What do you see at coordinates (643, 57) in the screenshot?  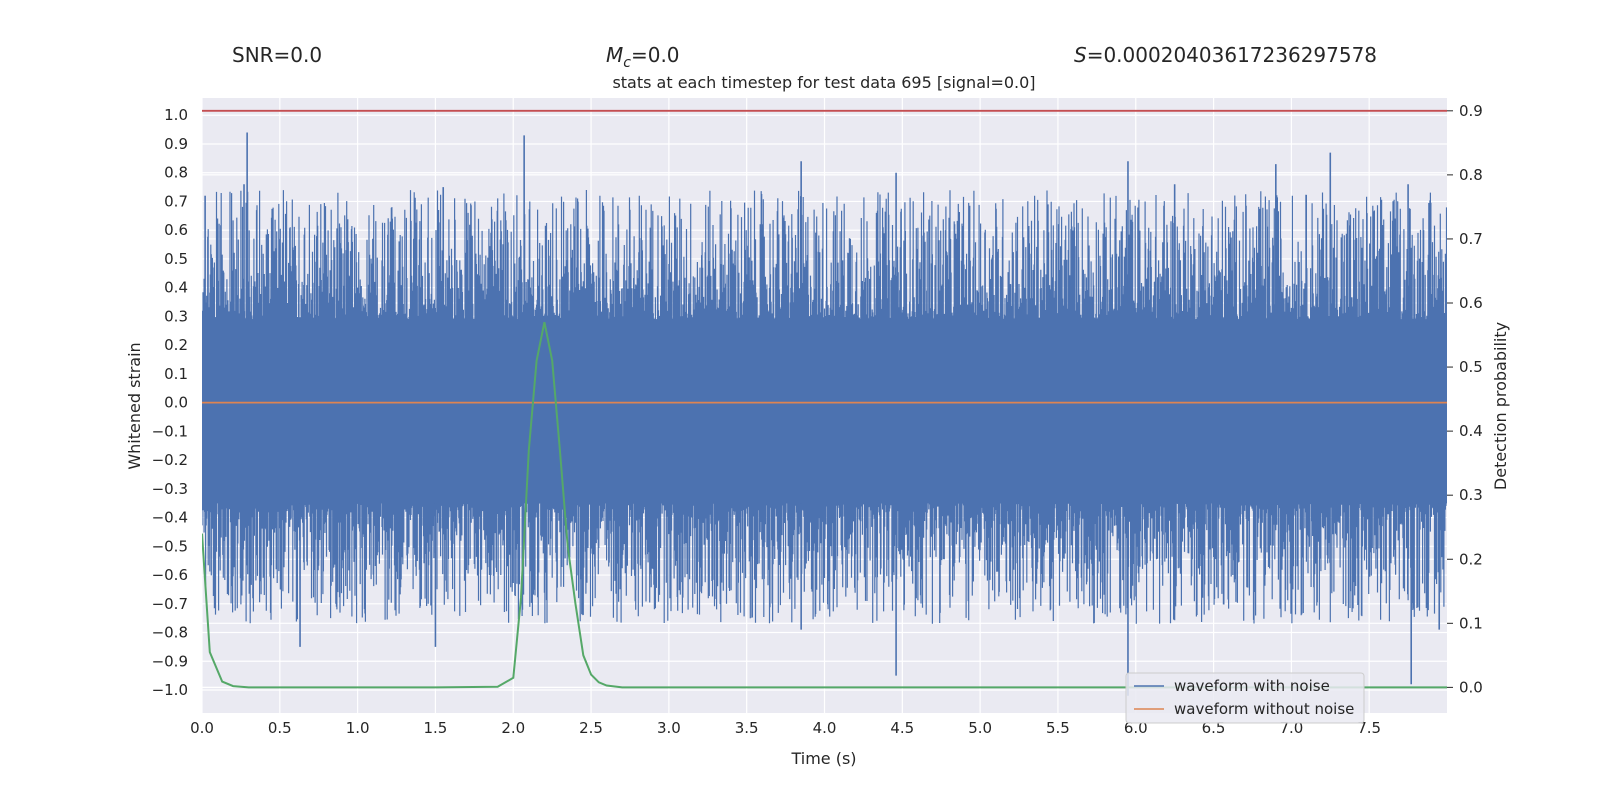 I see `chirp-mass-stat: Mc=0.0` at bounding box center [643, 57].